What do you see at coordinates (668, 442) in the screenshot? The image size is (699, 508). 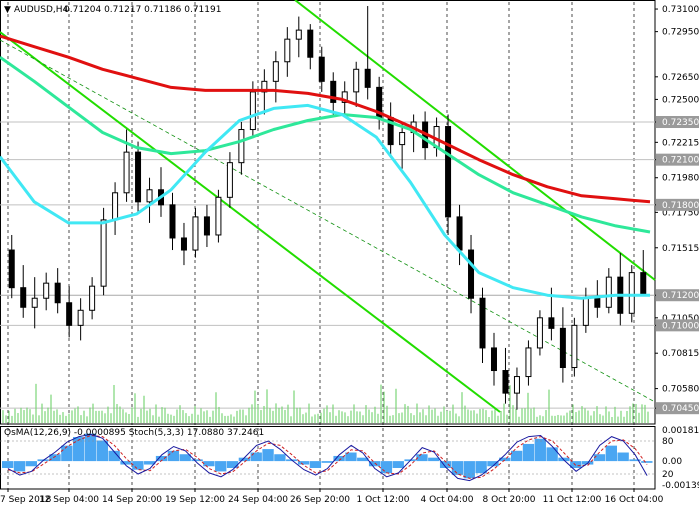 I see `oscillator-tick-label: 80` at bounding box center [668, 442].